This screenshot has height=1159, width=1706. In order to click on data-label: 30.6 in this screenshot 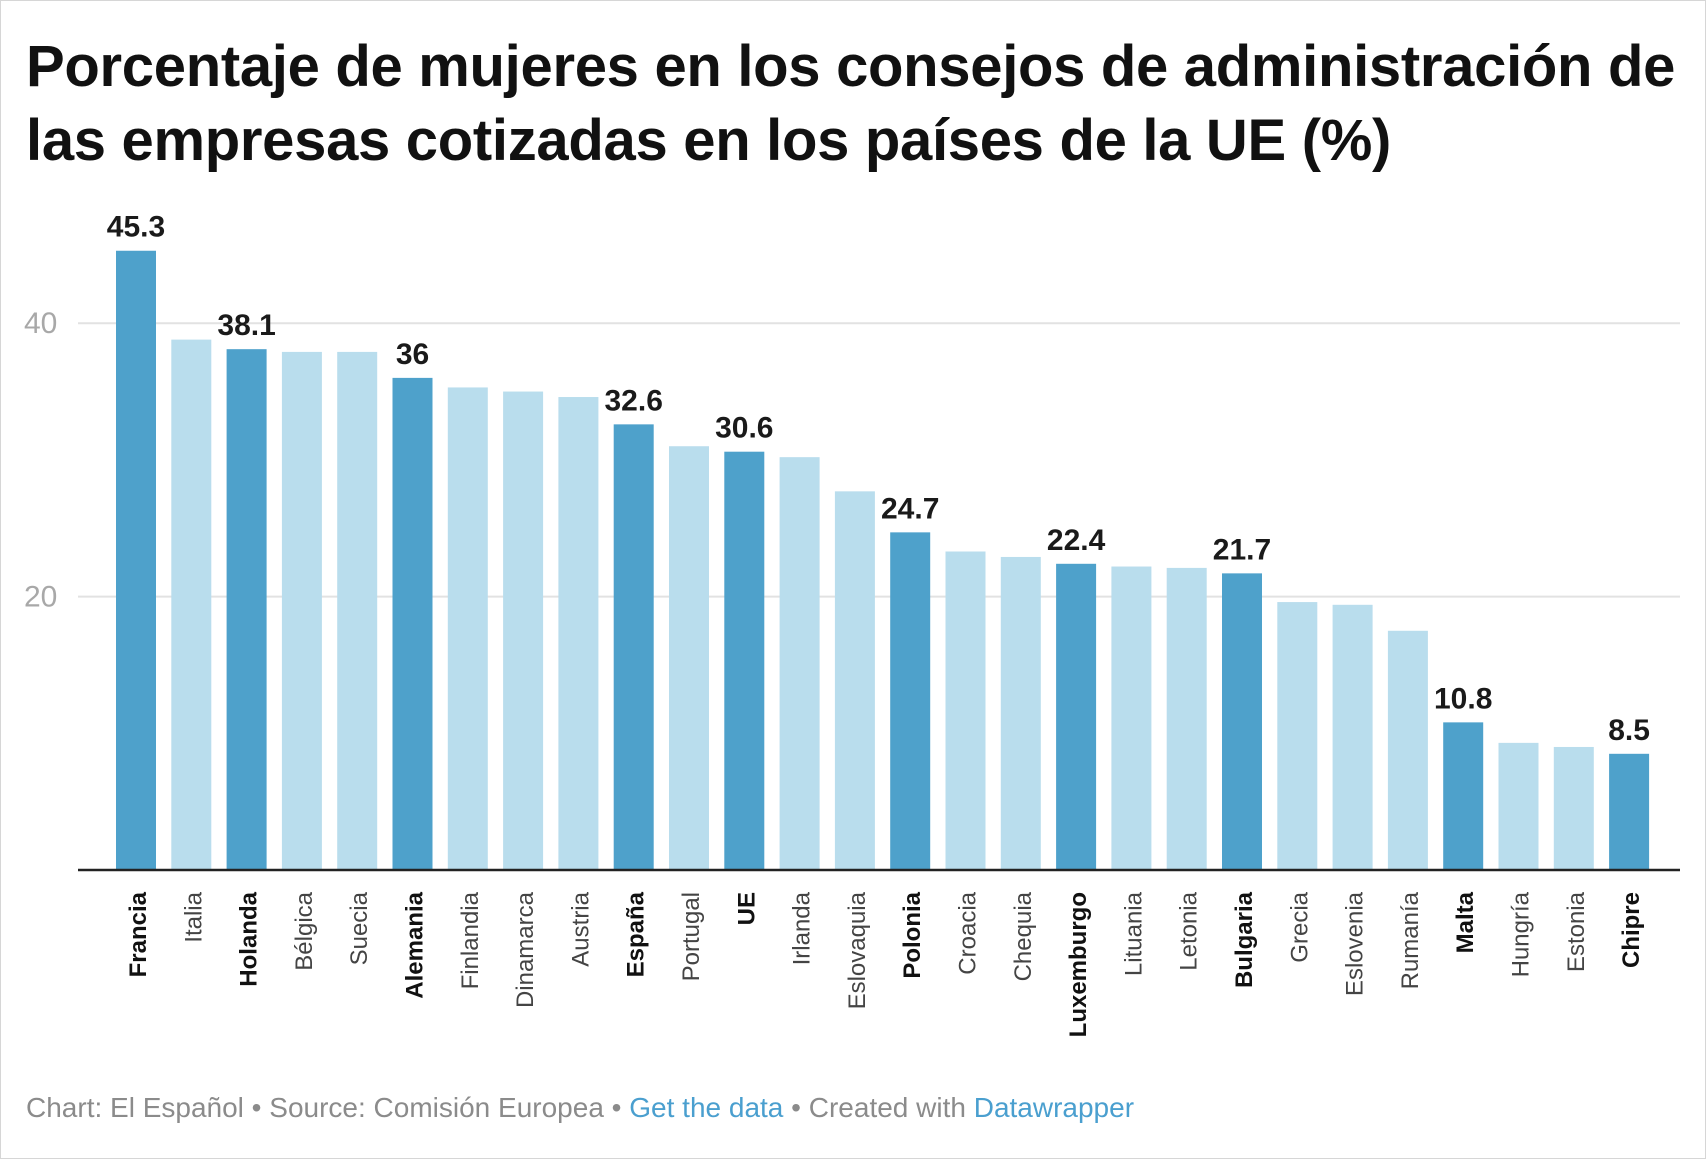, I will do `click(744, 428)`.